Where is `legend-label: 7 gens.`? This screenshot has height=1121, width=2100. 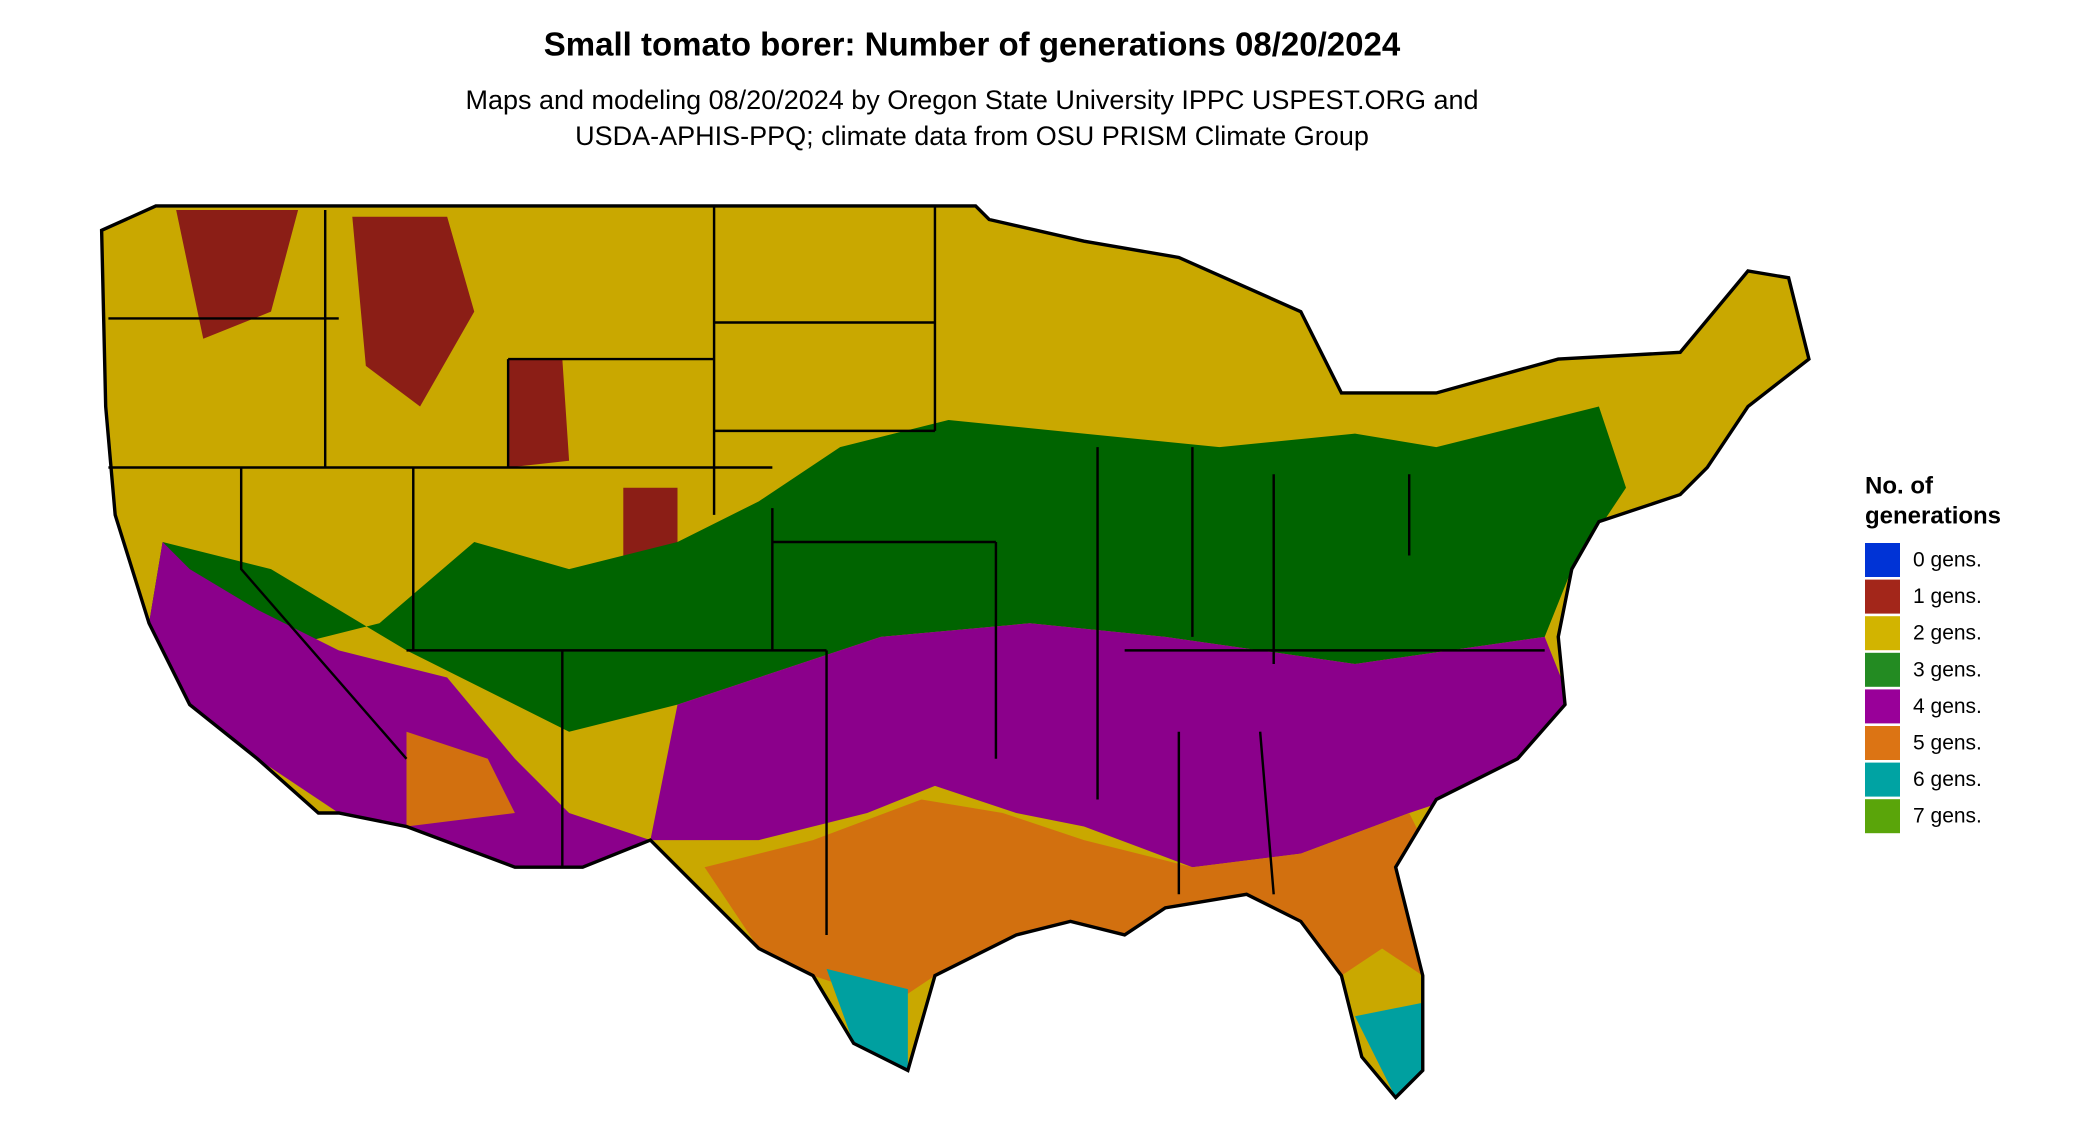
legend-label: 7 gens. is located at coordinates (1947, 816).